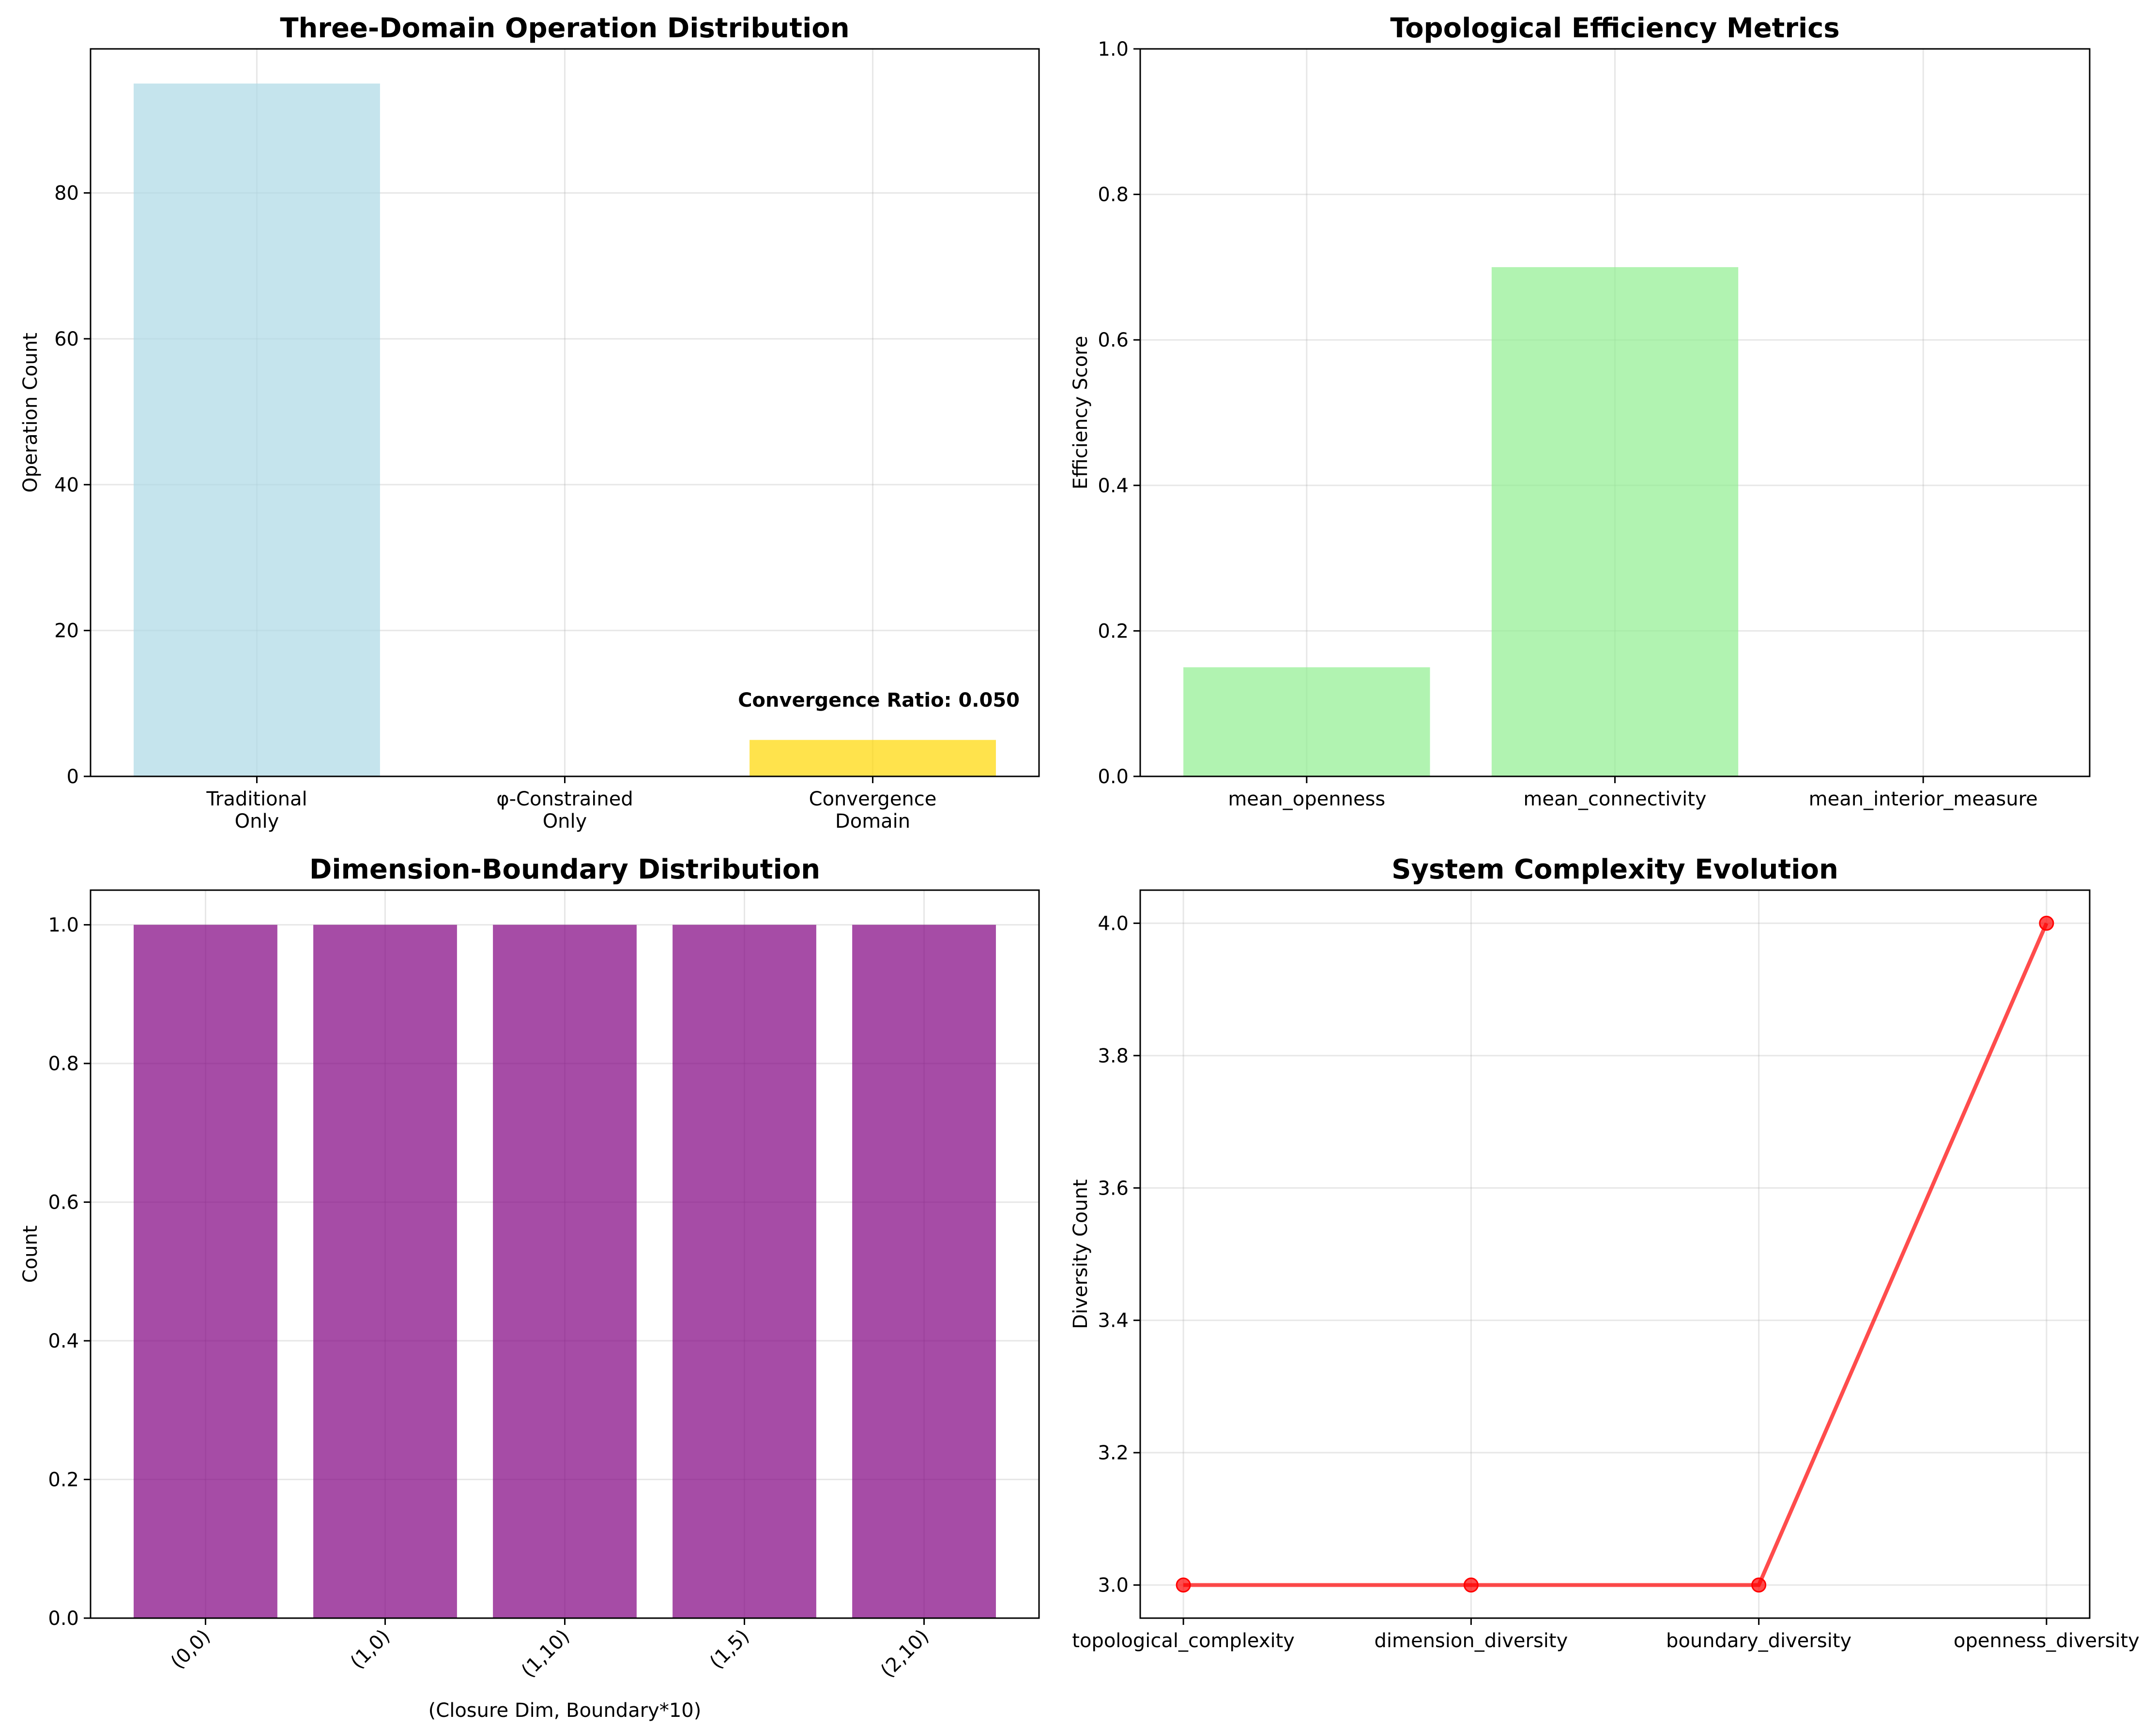  I want to click on x-tick-label: topological_complexity, so click(1183, 1641).